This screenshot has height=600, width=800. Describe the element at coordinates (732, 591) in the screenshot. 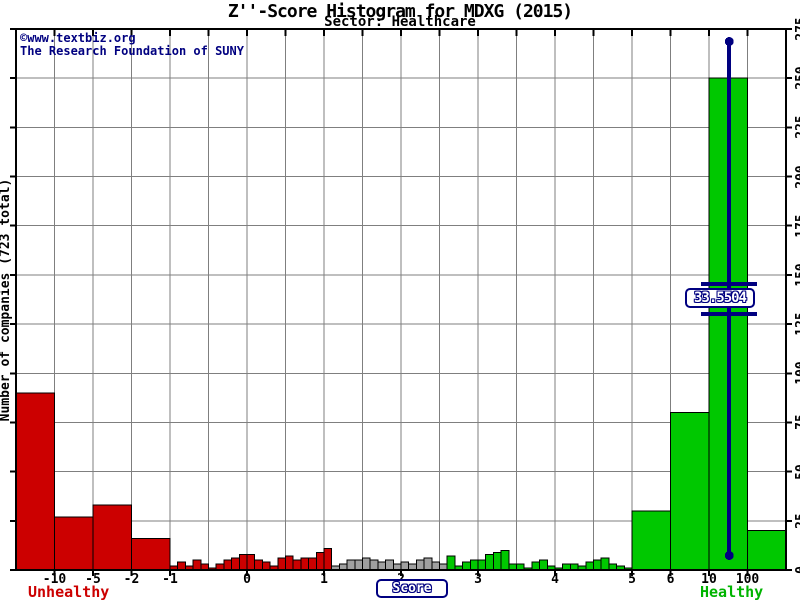

I see `healthy-label: Healthy` at that location.